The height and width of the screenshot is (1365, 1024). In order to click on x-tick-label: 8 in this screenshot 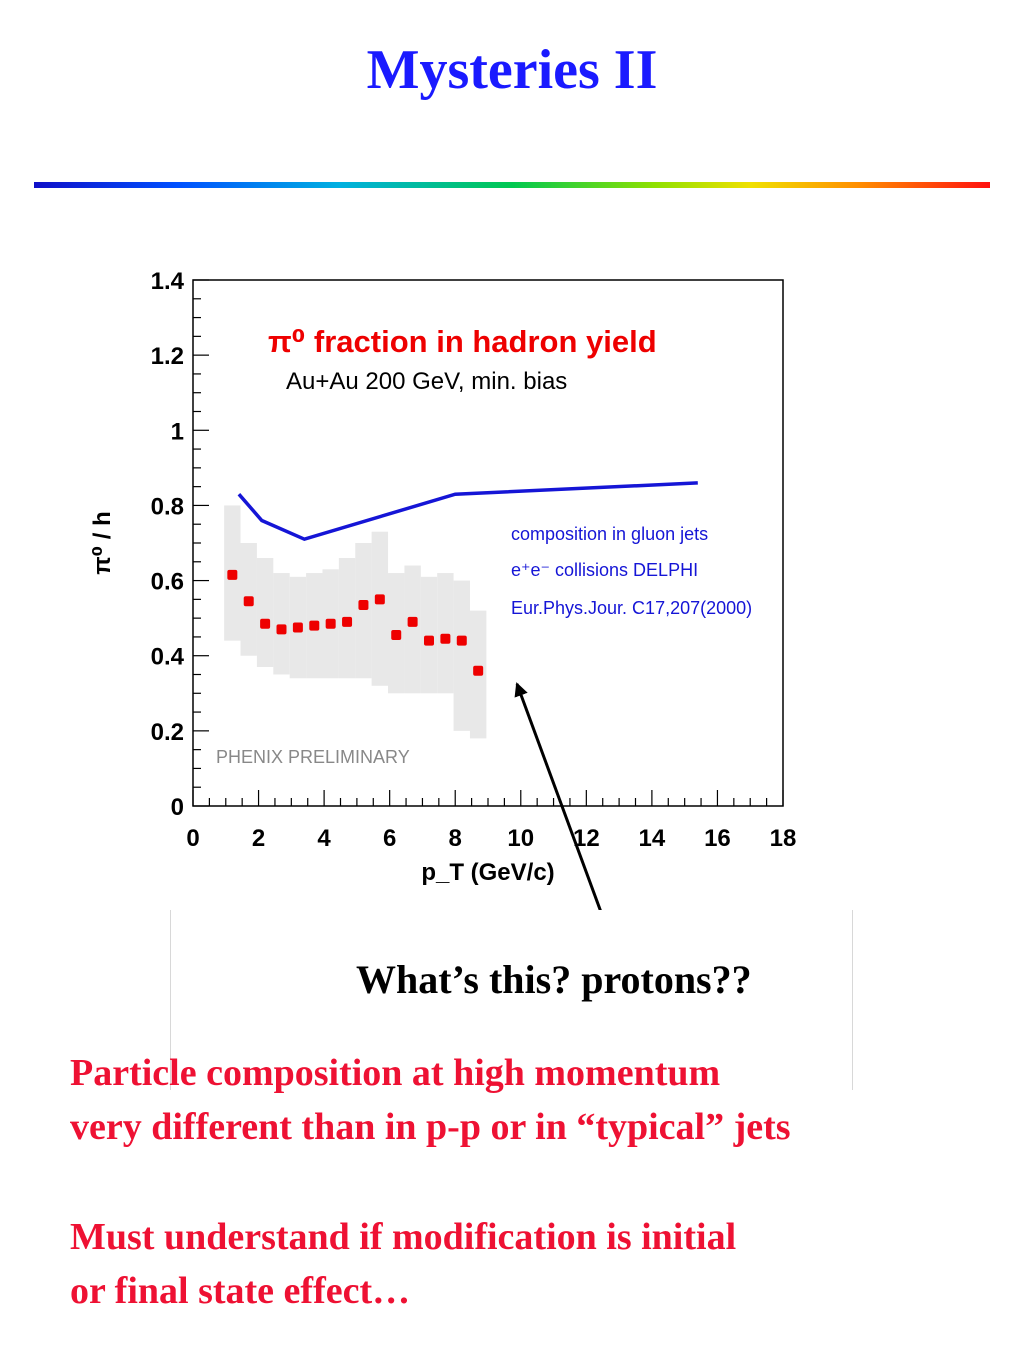, I will do `click(455, 838)`.